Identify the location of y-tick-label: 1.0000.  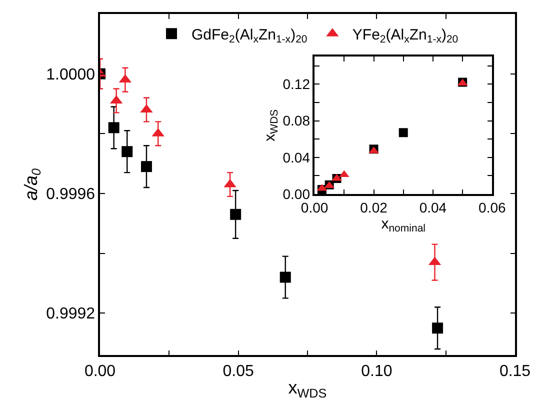
(71, 75).